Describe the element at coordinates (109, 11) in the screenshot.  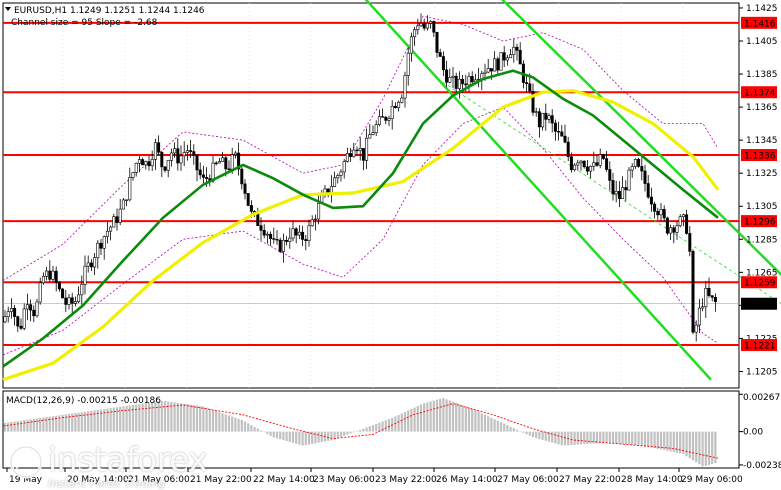
I see `header-line-1: EURUSD,H1 1.1249 1.1251 1.1244 1.1246` at that location.